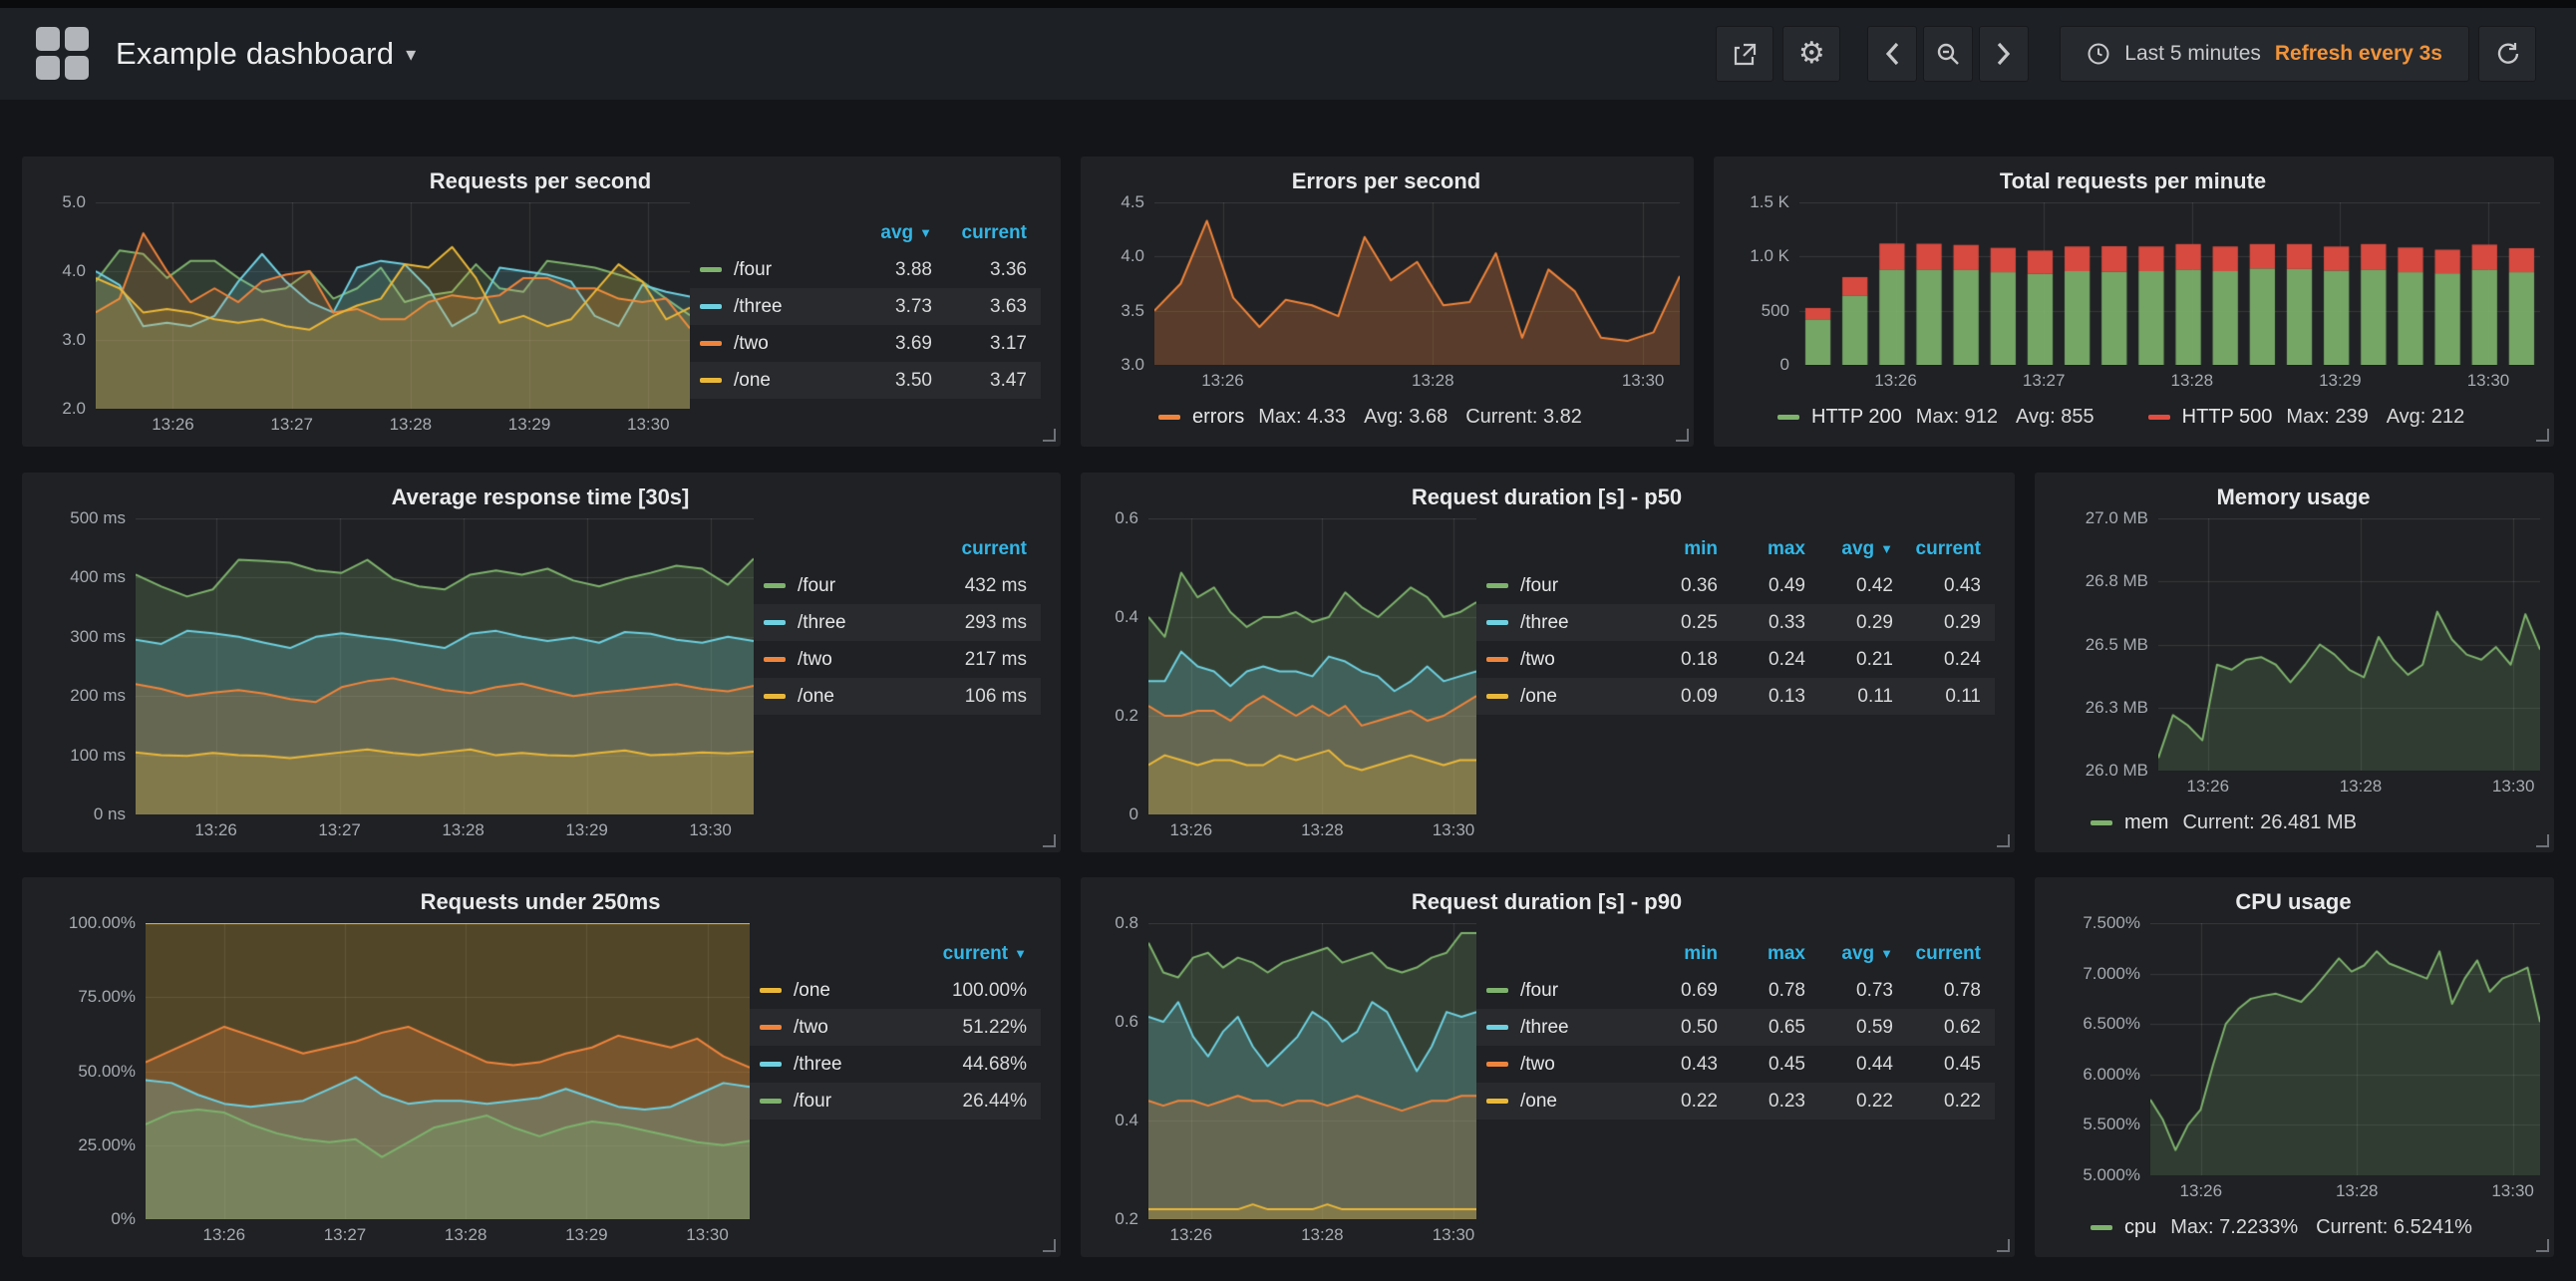  What do you see at coordinates (1537, 1064) in the screenshot?
I see `series-name: /two` at bounding box center [1537, 1064].